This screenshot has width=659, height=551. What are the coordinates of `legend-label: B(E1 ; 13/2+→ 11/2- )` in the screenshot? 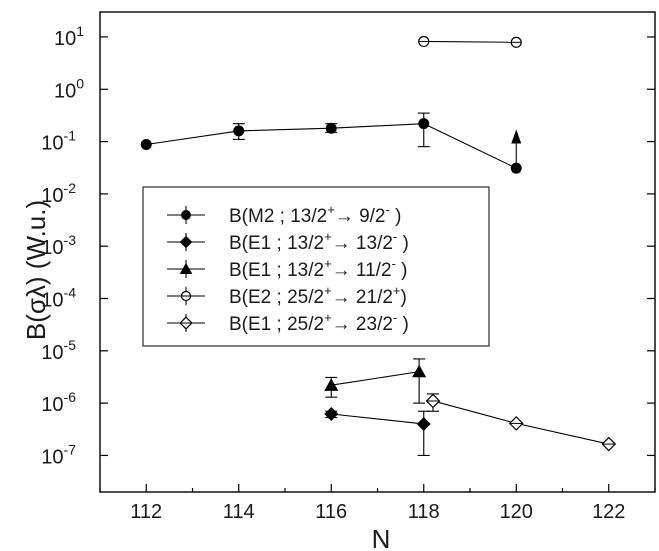 It's located at (318, 268).